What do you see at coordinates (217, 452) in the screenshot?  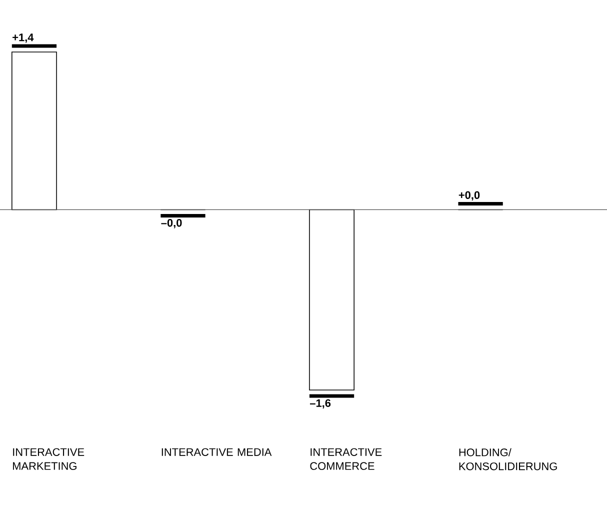 I see `x-tick-label: INTERACTIVE MEDIA` at bounding box center [217, 452].